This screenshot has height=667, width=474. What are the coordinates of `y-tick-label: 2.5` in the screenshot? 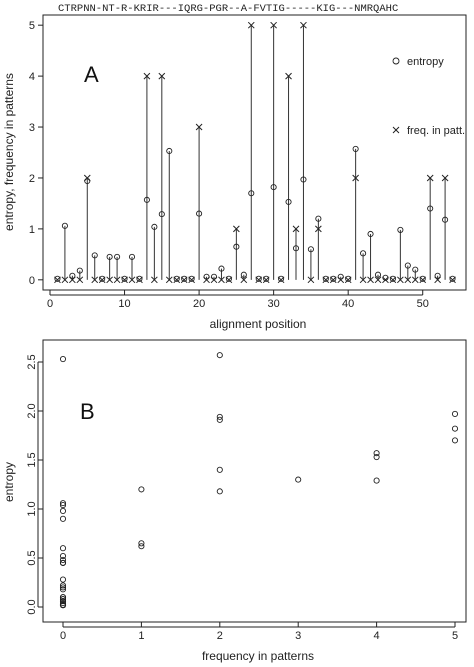 It's located at (32, 361).